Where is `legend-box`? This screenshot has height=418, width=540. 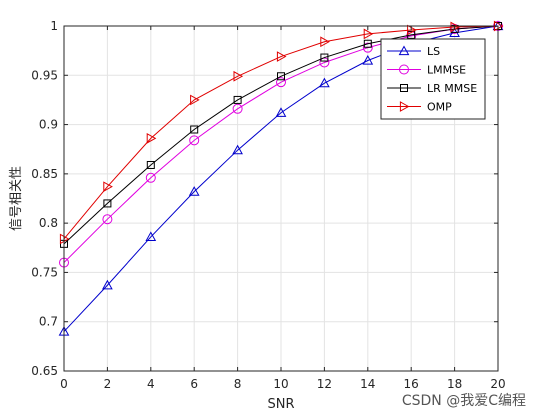
legend-box is located at coordinates (433, 79).